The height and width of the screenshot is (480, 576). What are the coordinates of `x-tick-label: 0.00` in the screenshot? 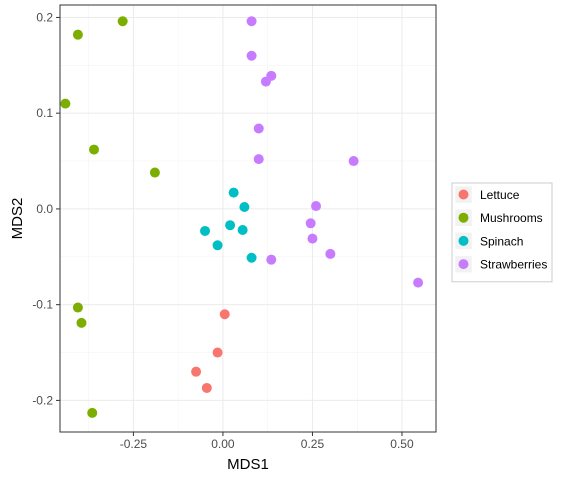 It's located at (223, 444).